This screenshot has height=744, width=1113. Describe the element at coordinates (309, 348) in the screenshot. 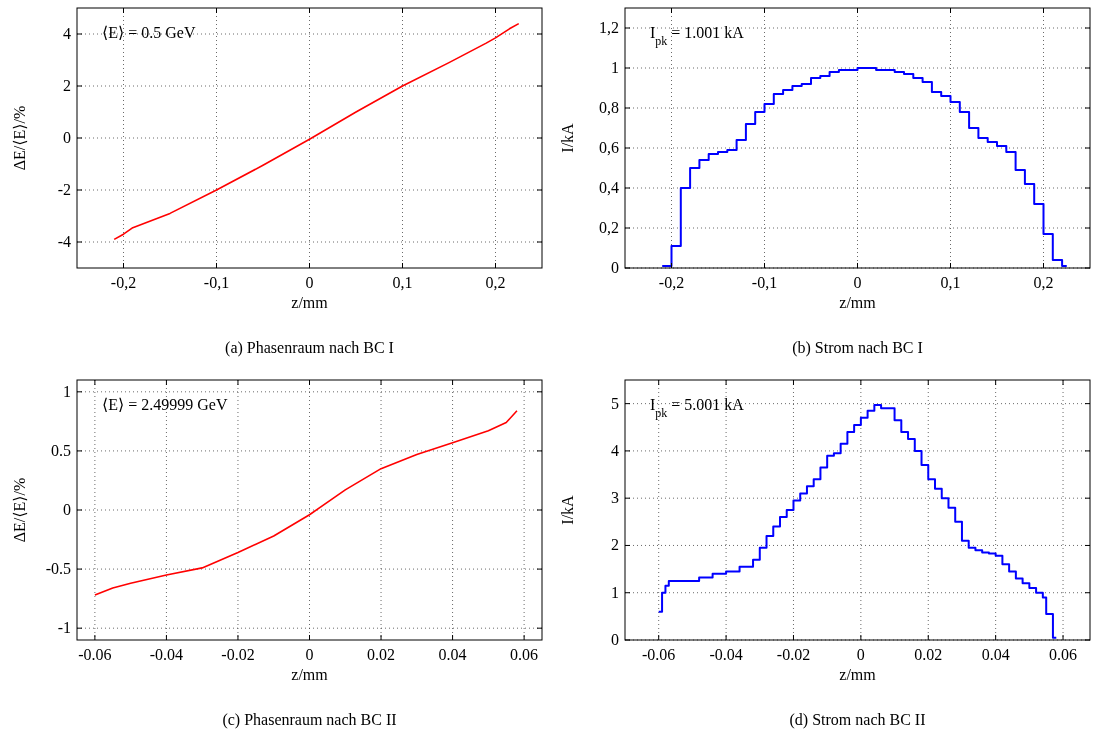

I see `text: (a) Phasenraum nach BC I` at that location.